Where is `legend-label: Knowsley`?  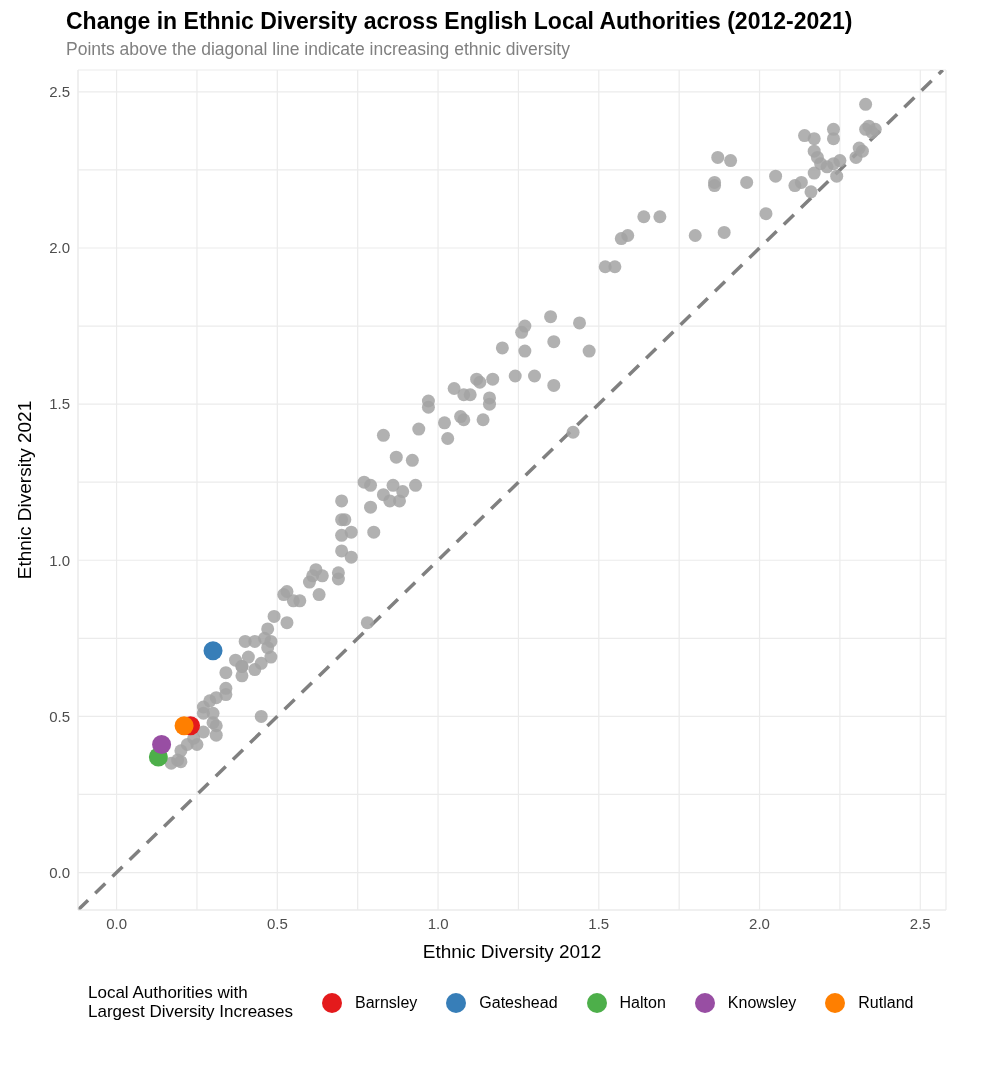 legend-label: Knowsley is located at coordinates (762, 1002).